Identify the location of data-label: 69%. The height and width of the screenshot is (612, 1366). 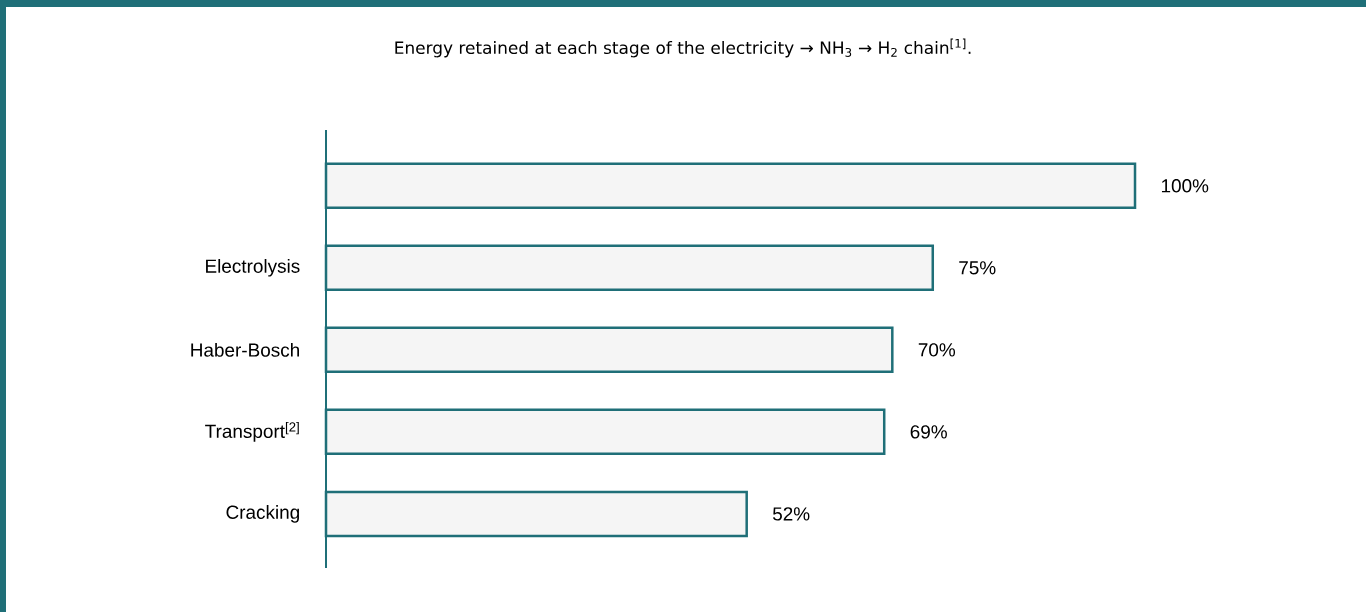
(928, 432).